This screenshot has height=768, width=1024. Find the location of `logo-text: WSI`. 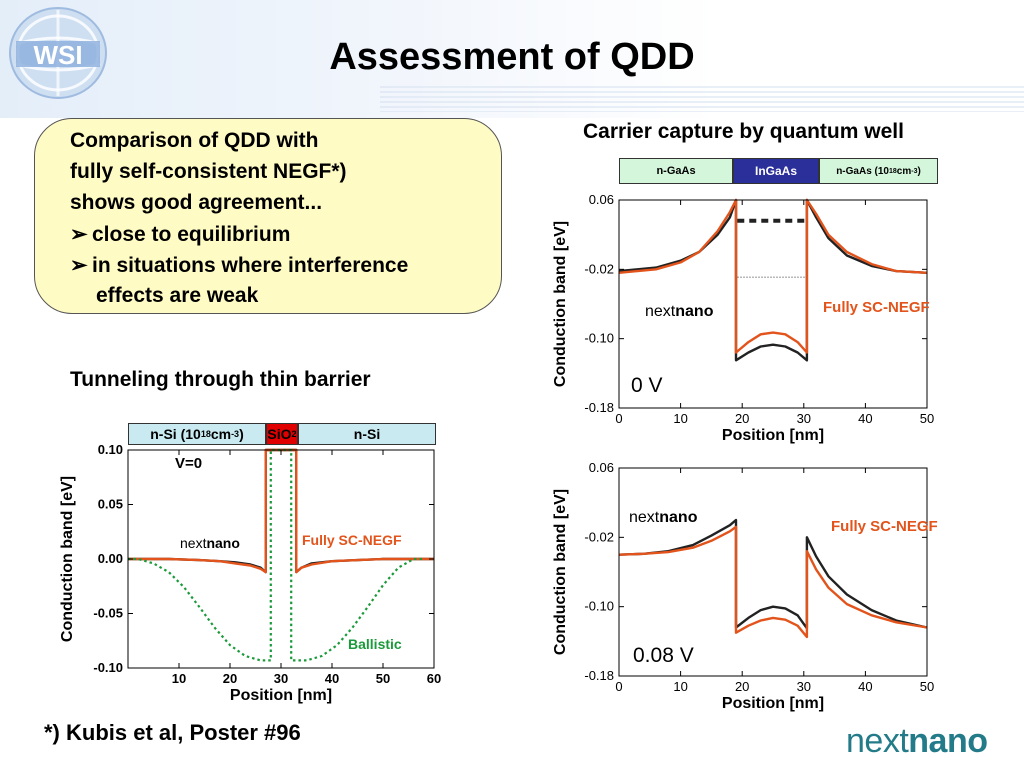

logo-text: WSI is located at coordinates (57, 55).